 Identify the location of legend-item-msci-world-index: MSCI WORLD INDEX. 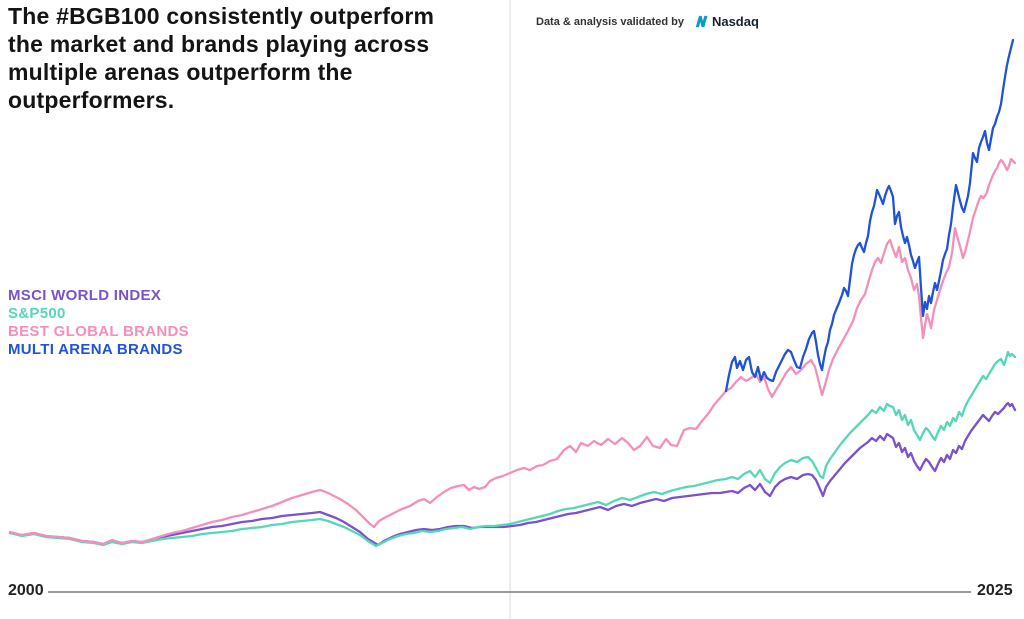
(85, 295).